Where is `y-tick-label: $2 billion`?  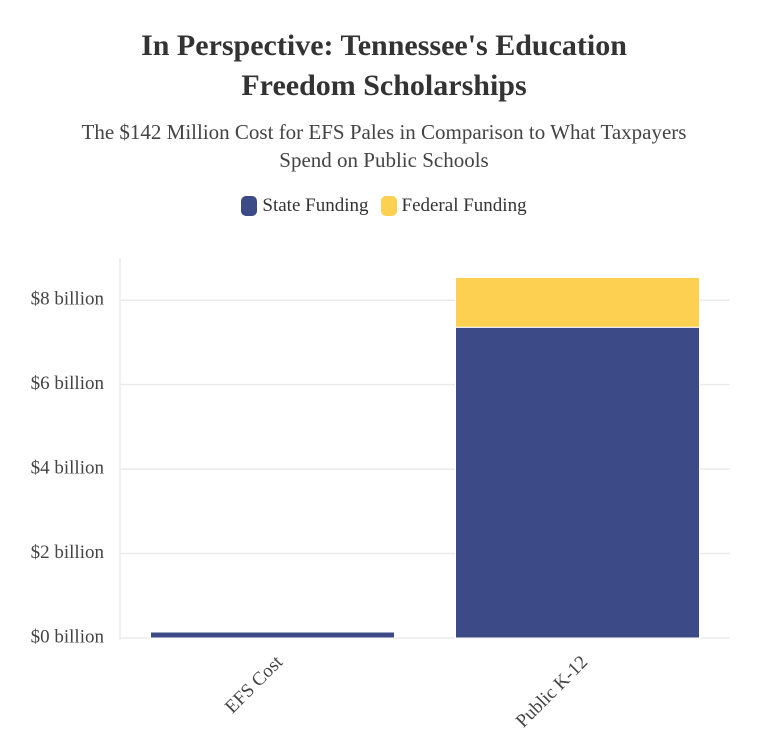
y-tick-label: $2 billion is located at coordinates (68, 552).